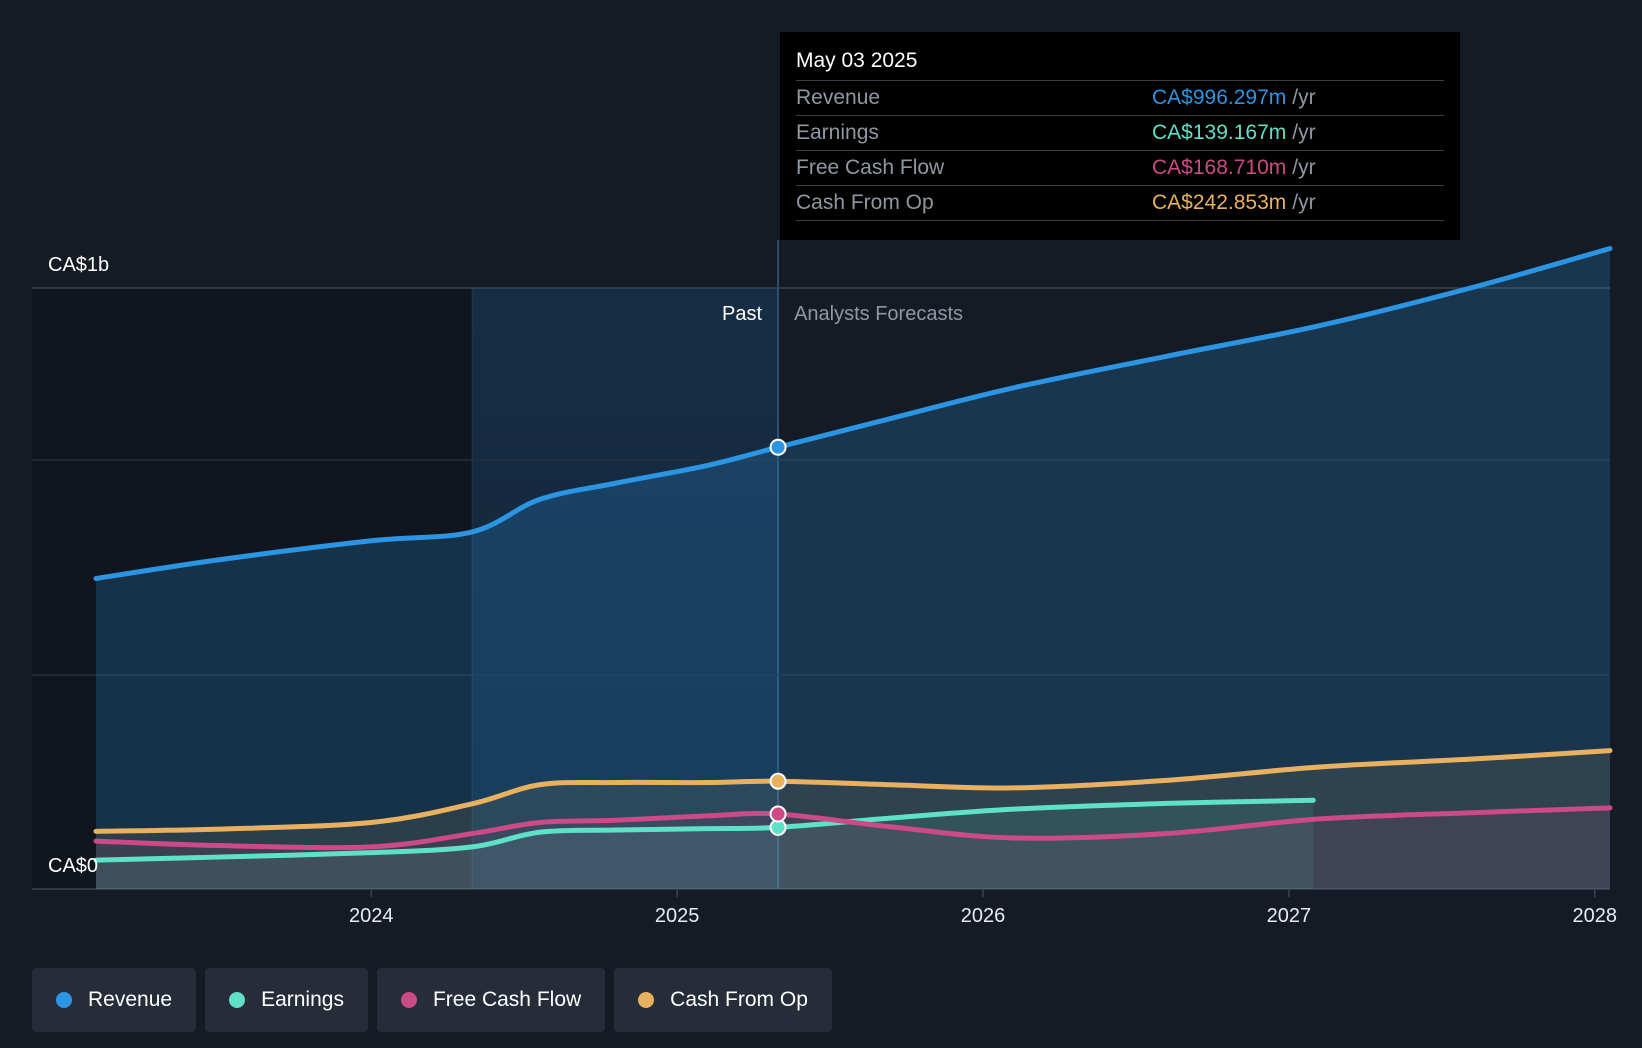 This screenshot has height=1048, width=1642. Describe the element at coordinates (1594, 916) in the screenshot. I see `x-tick-label: 2028` at that location.